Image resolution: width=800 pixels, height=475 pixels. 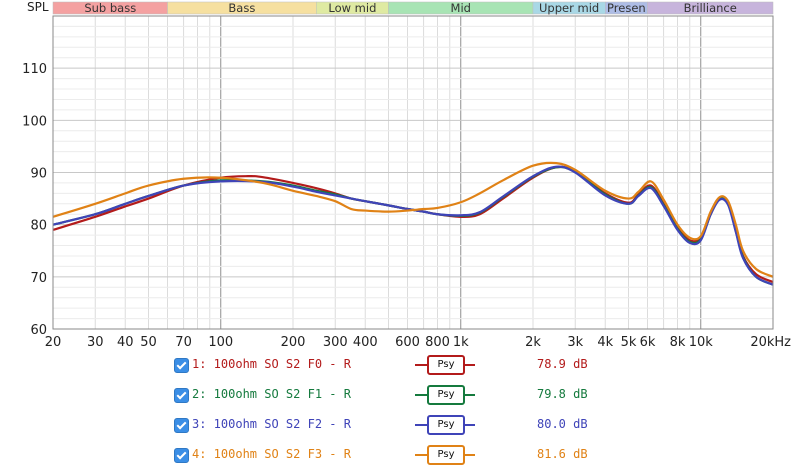 What do you see at coordinates (34, 121) in the screenshot?
I see `y-tick-label: 100` at bounding box center [34, 121].